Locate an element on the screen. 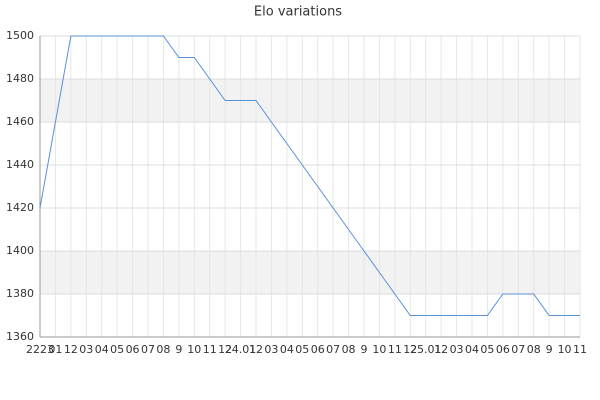  x-tick-label: 24.01 is located at coordinates (241, 349).